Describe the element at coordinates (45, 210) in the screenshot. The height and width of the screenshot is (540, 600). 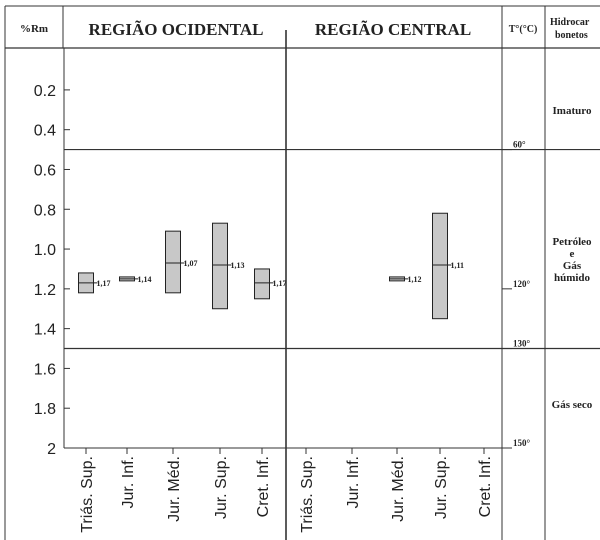
I see `y-tick-label: 0.8` at that location.